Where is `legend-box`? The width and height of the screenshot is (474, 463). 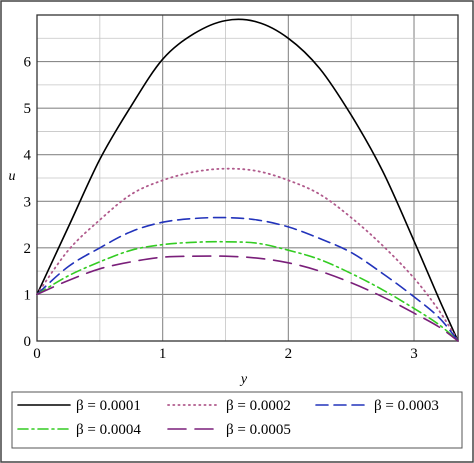 legend-box is located at coordinates (237, 420).